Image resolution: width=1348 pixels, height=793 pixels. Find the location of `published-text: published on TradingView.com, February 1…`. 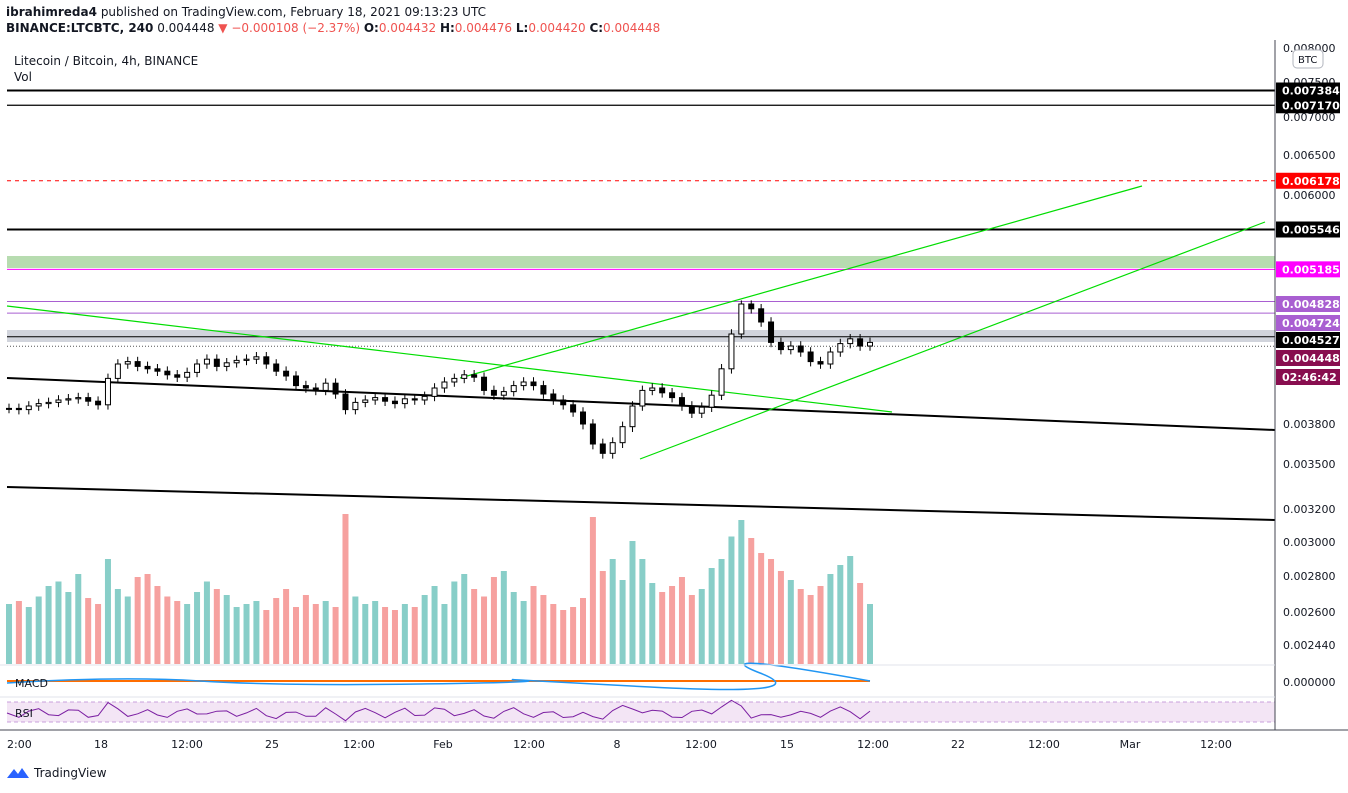

published-text: published on TradingView.com, February 1… is located at coordinates (293, 12).